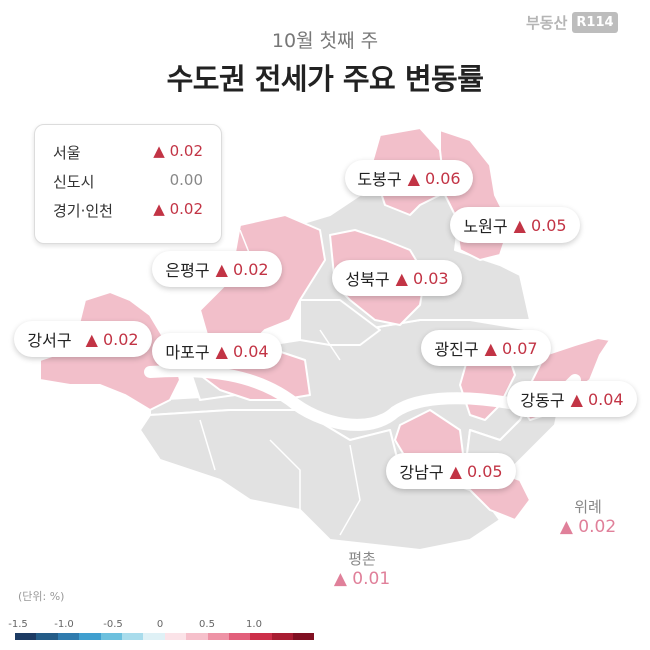  What do you see at coordinates (207, 624) in the screenshot?
I see `scale-tick: 0.5` at bounding box center [207, 624].